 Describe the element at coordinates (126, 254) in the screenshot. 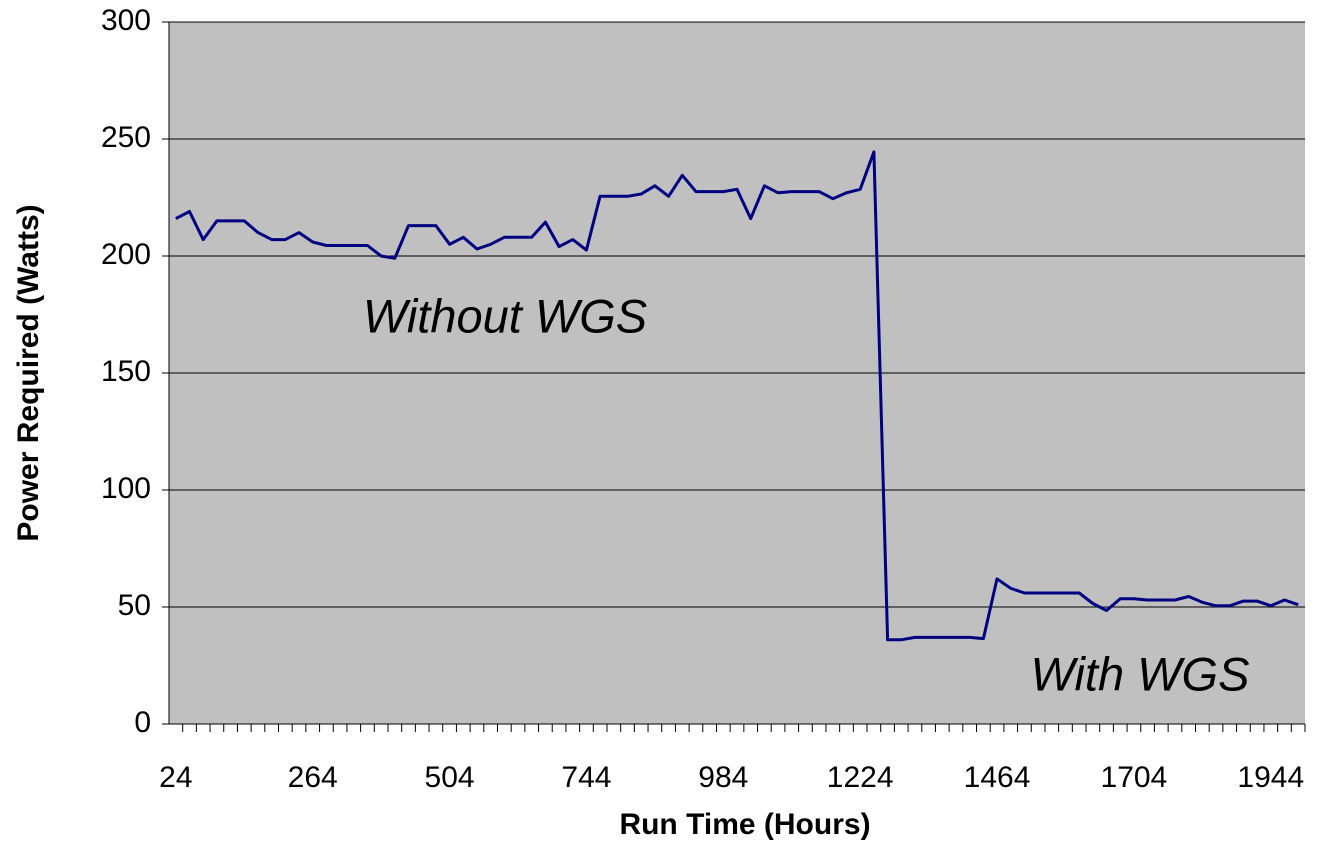

I see `y-tick-label: 200` at that location.